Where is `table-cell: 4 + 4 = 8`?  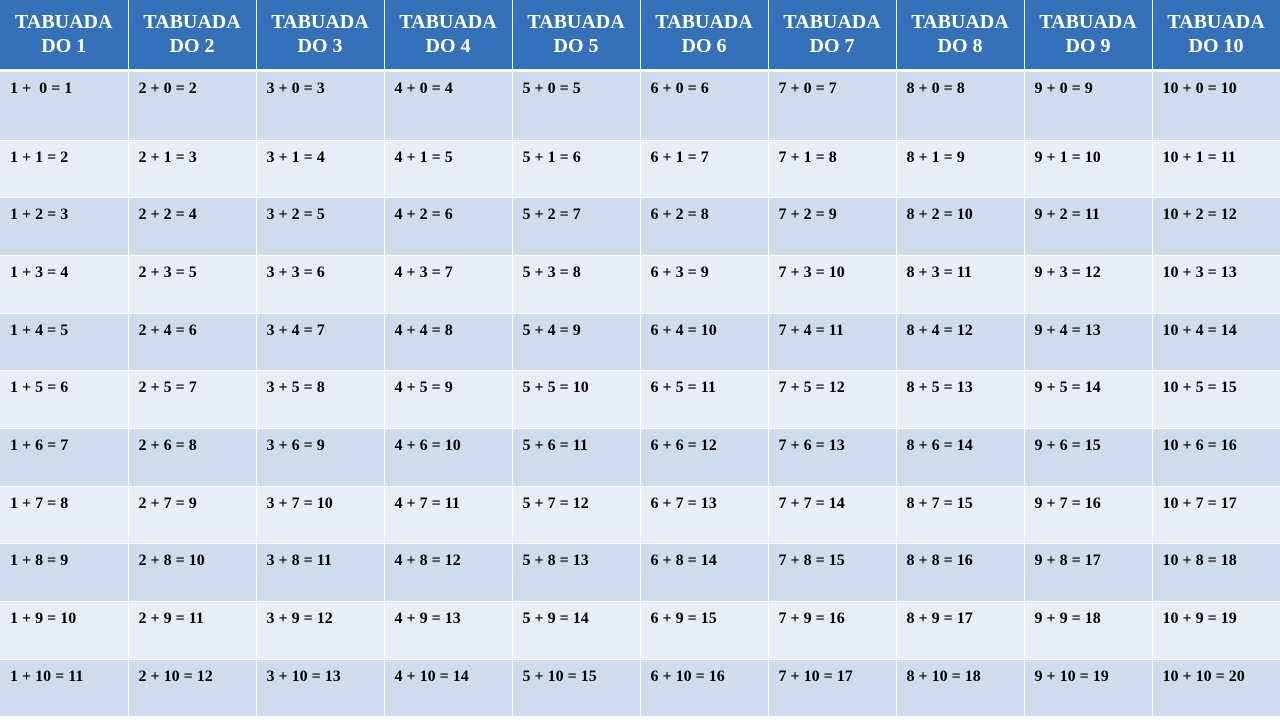 table-cell: 4 + 4 = 8 is located at coordinates (448, 342).